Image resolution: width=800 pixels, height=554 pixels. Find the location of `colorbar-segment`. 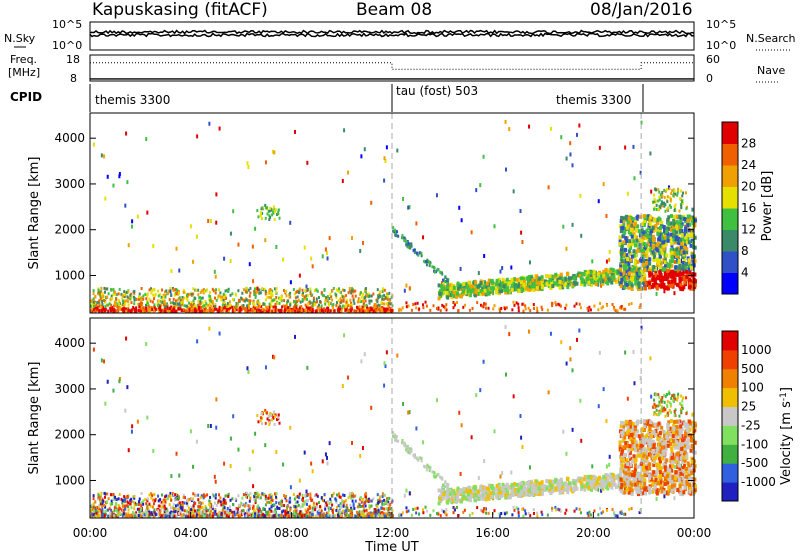

colorbar-segment is located at coordinates (730, 197).